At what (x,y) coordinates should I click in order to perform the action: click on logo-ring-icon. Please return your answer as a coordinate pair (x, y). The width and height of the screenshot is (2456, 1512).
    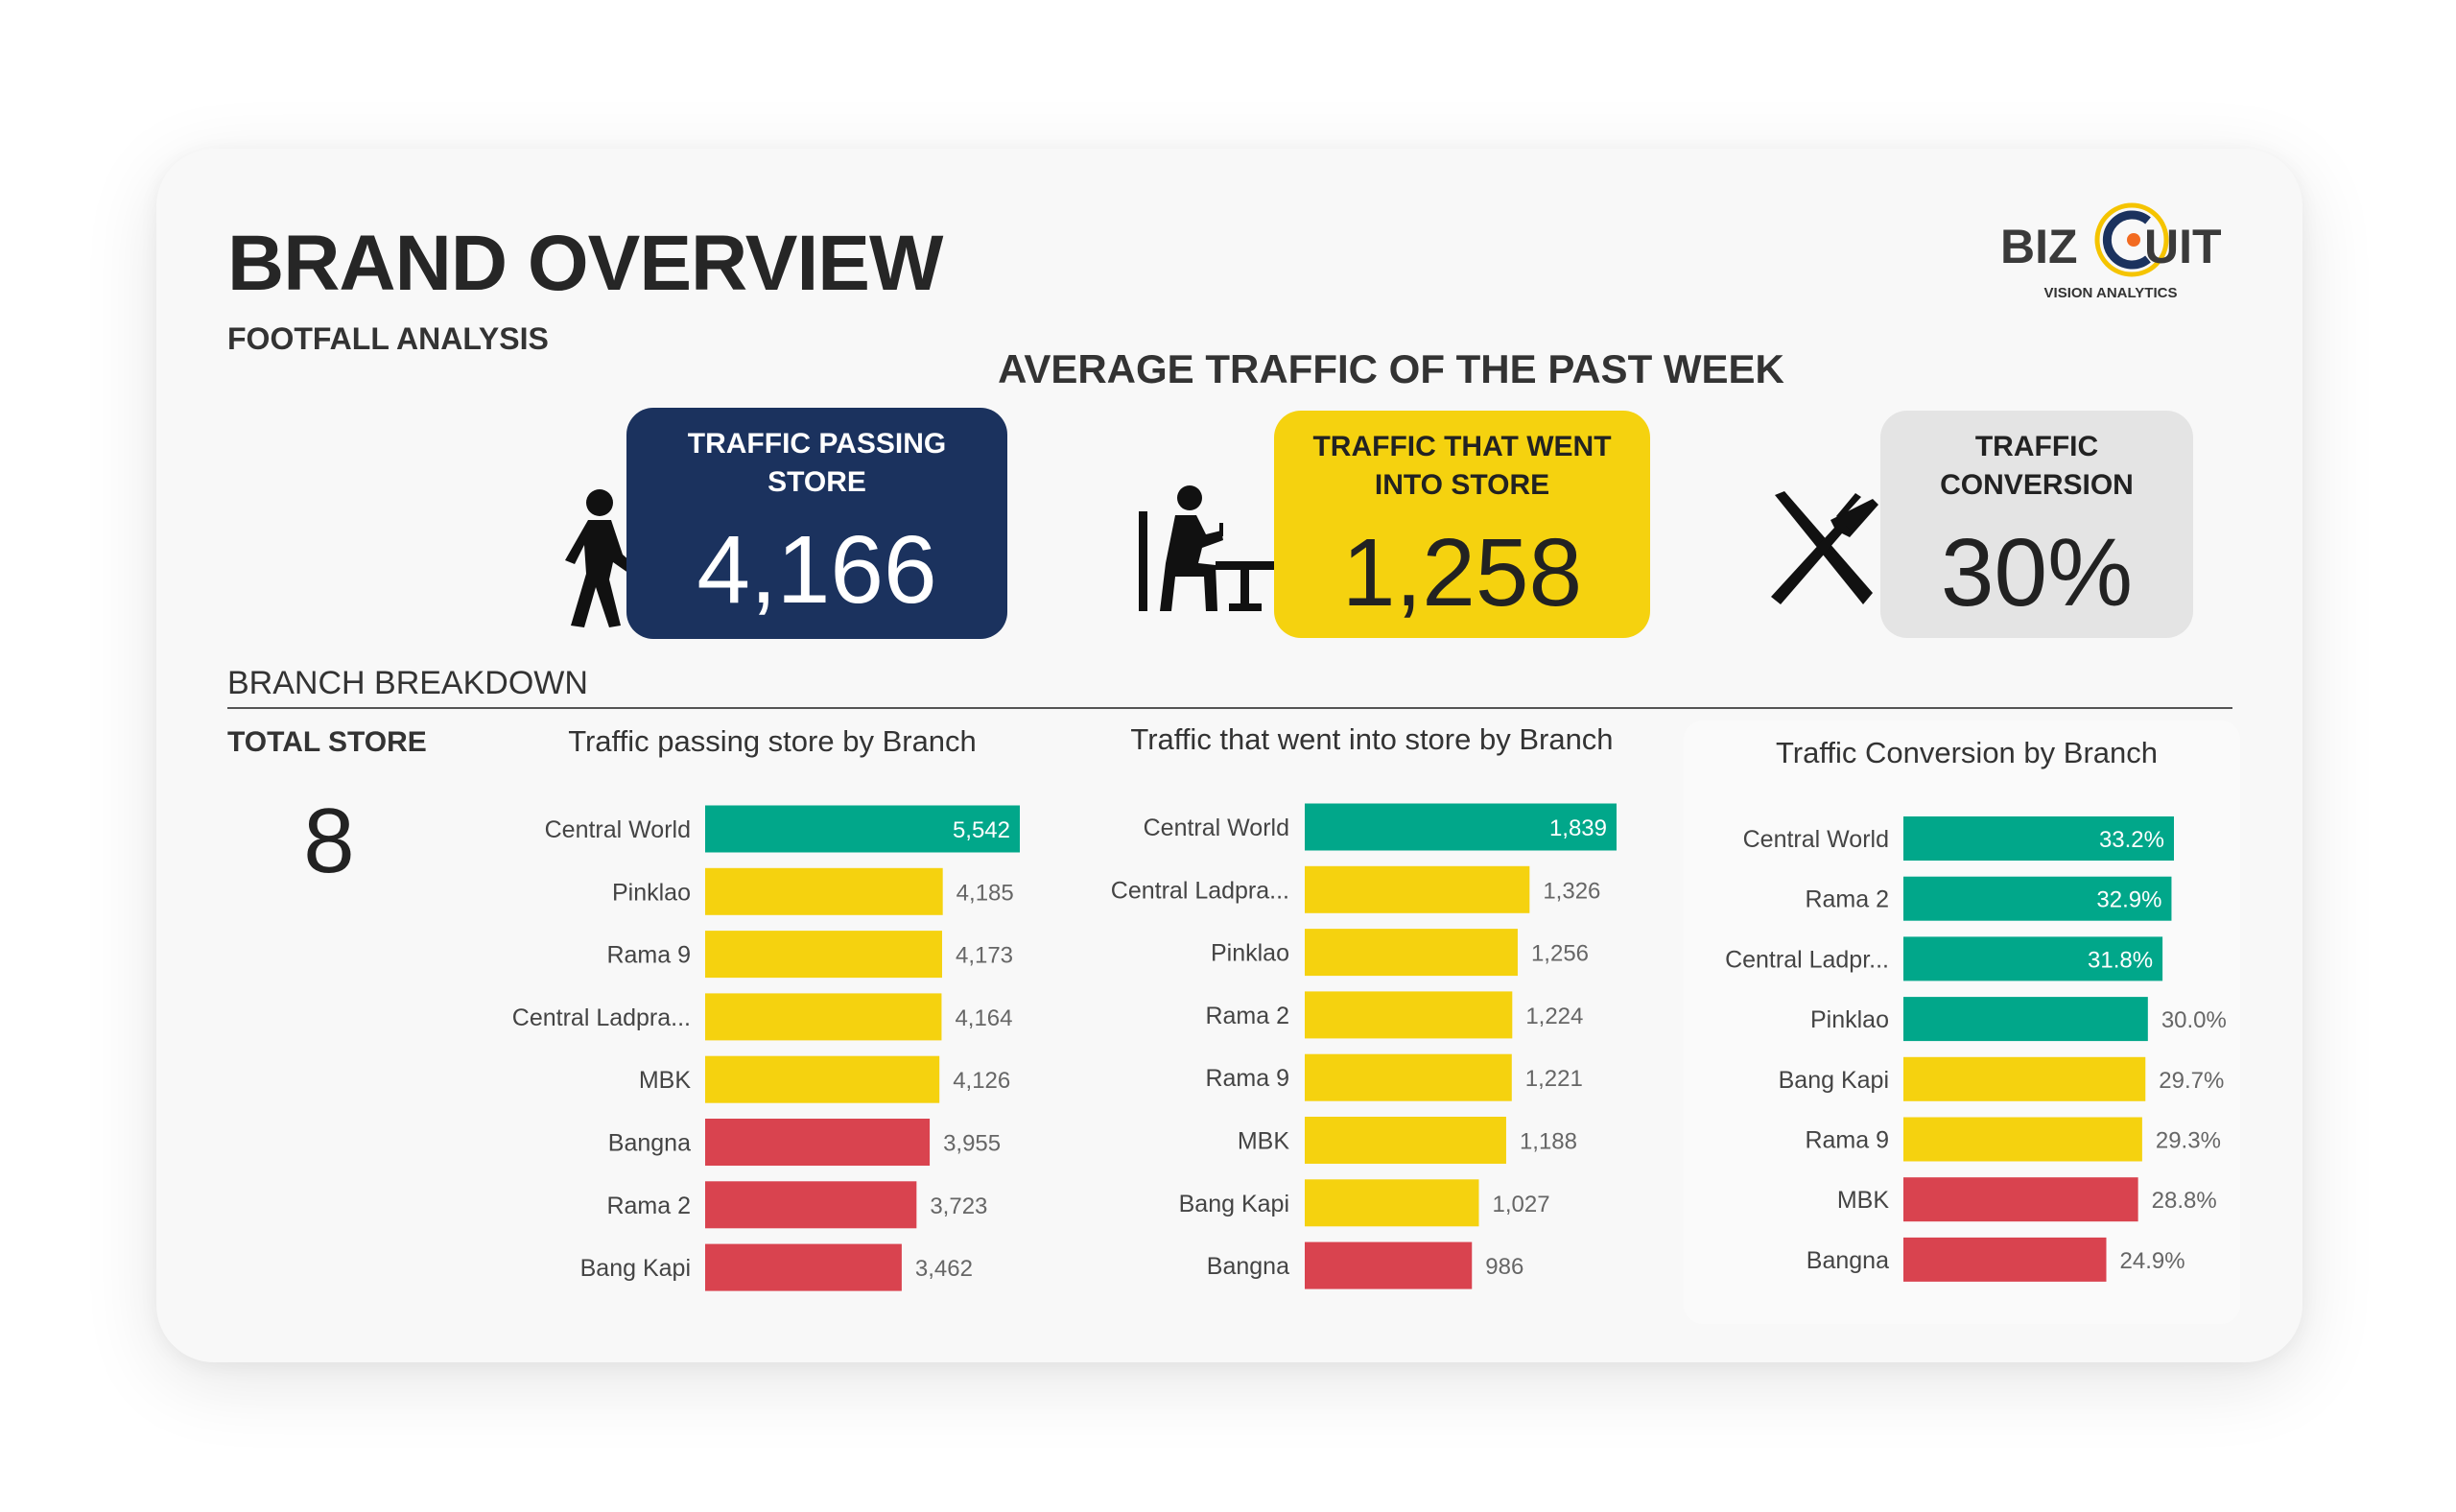
    Looking at the image, I should click on (2131, 239).